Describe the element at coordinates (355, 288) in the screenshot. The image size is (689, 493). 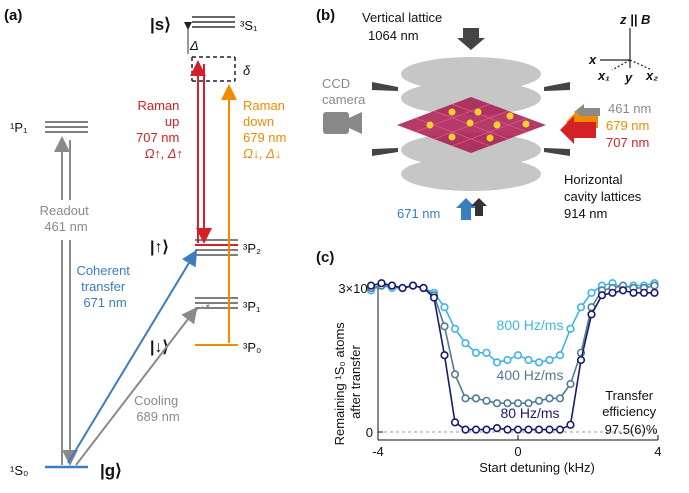
I see `y-tick-label: 3×10⁵` at that location.